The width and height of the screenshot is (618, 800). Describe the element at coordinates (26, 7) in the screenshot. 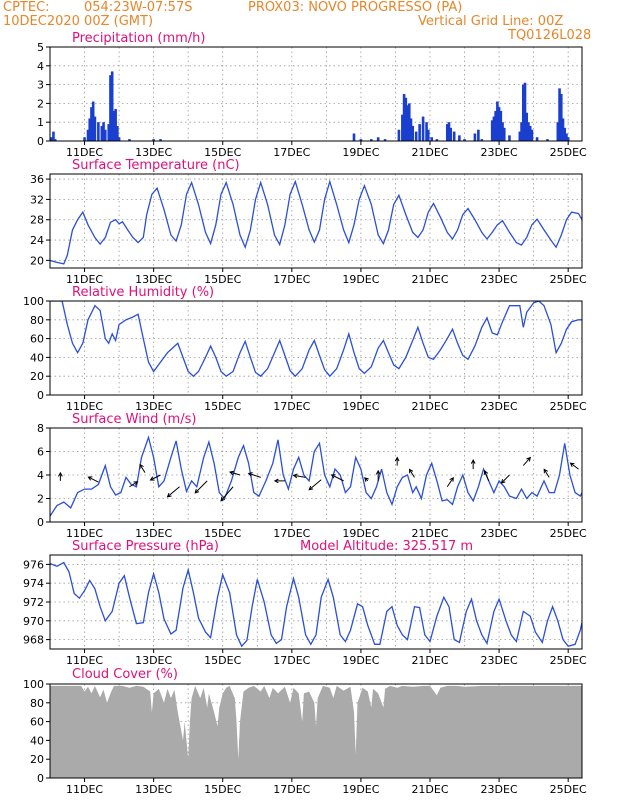

I see `center-label: CPTEC:` at that location.